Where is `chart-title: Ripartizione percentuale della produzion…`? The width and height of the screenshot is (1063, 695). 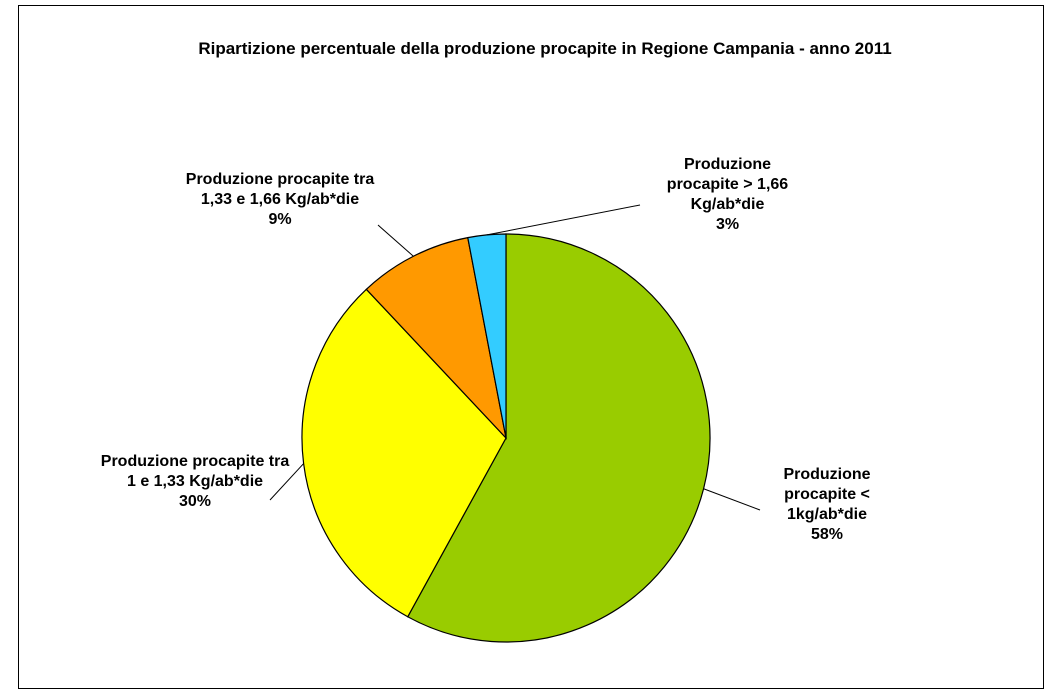
chart-title: Ripartizione percentuale della produzion… is located at coordinates (545, 48).